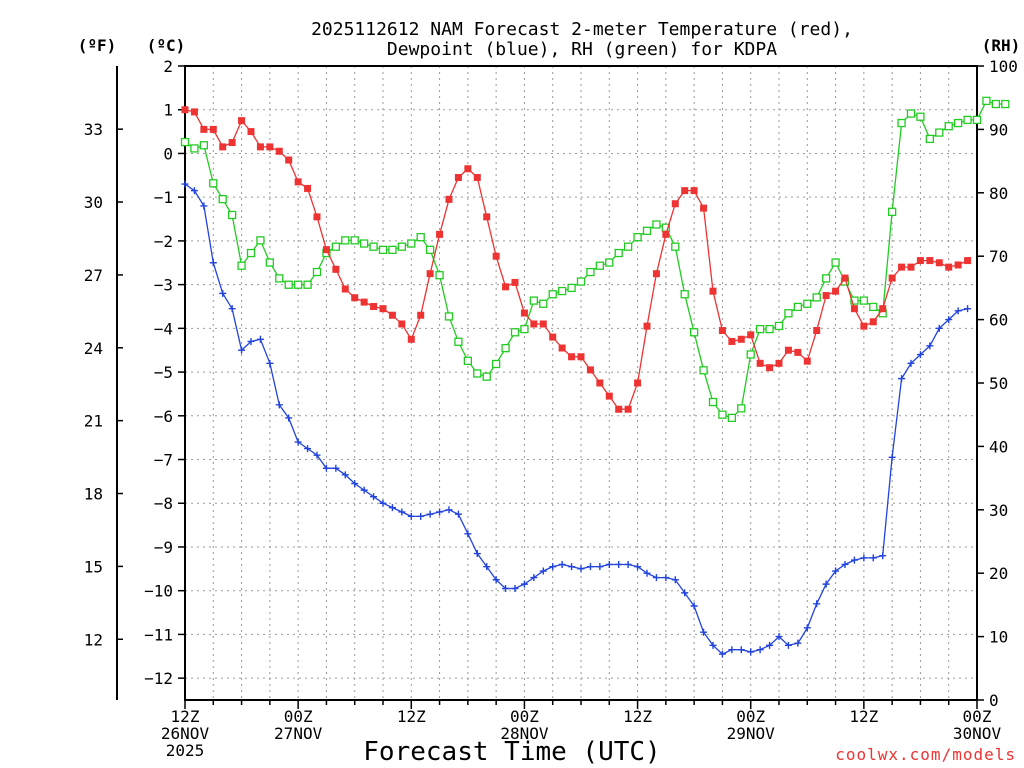 This screenshot has width=1024, height=768. I want to click on celsius-tick-label: −2, so click(163, 241).